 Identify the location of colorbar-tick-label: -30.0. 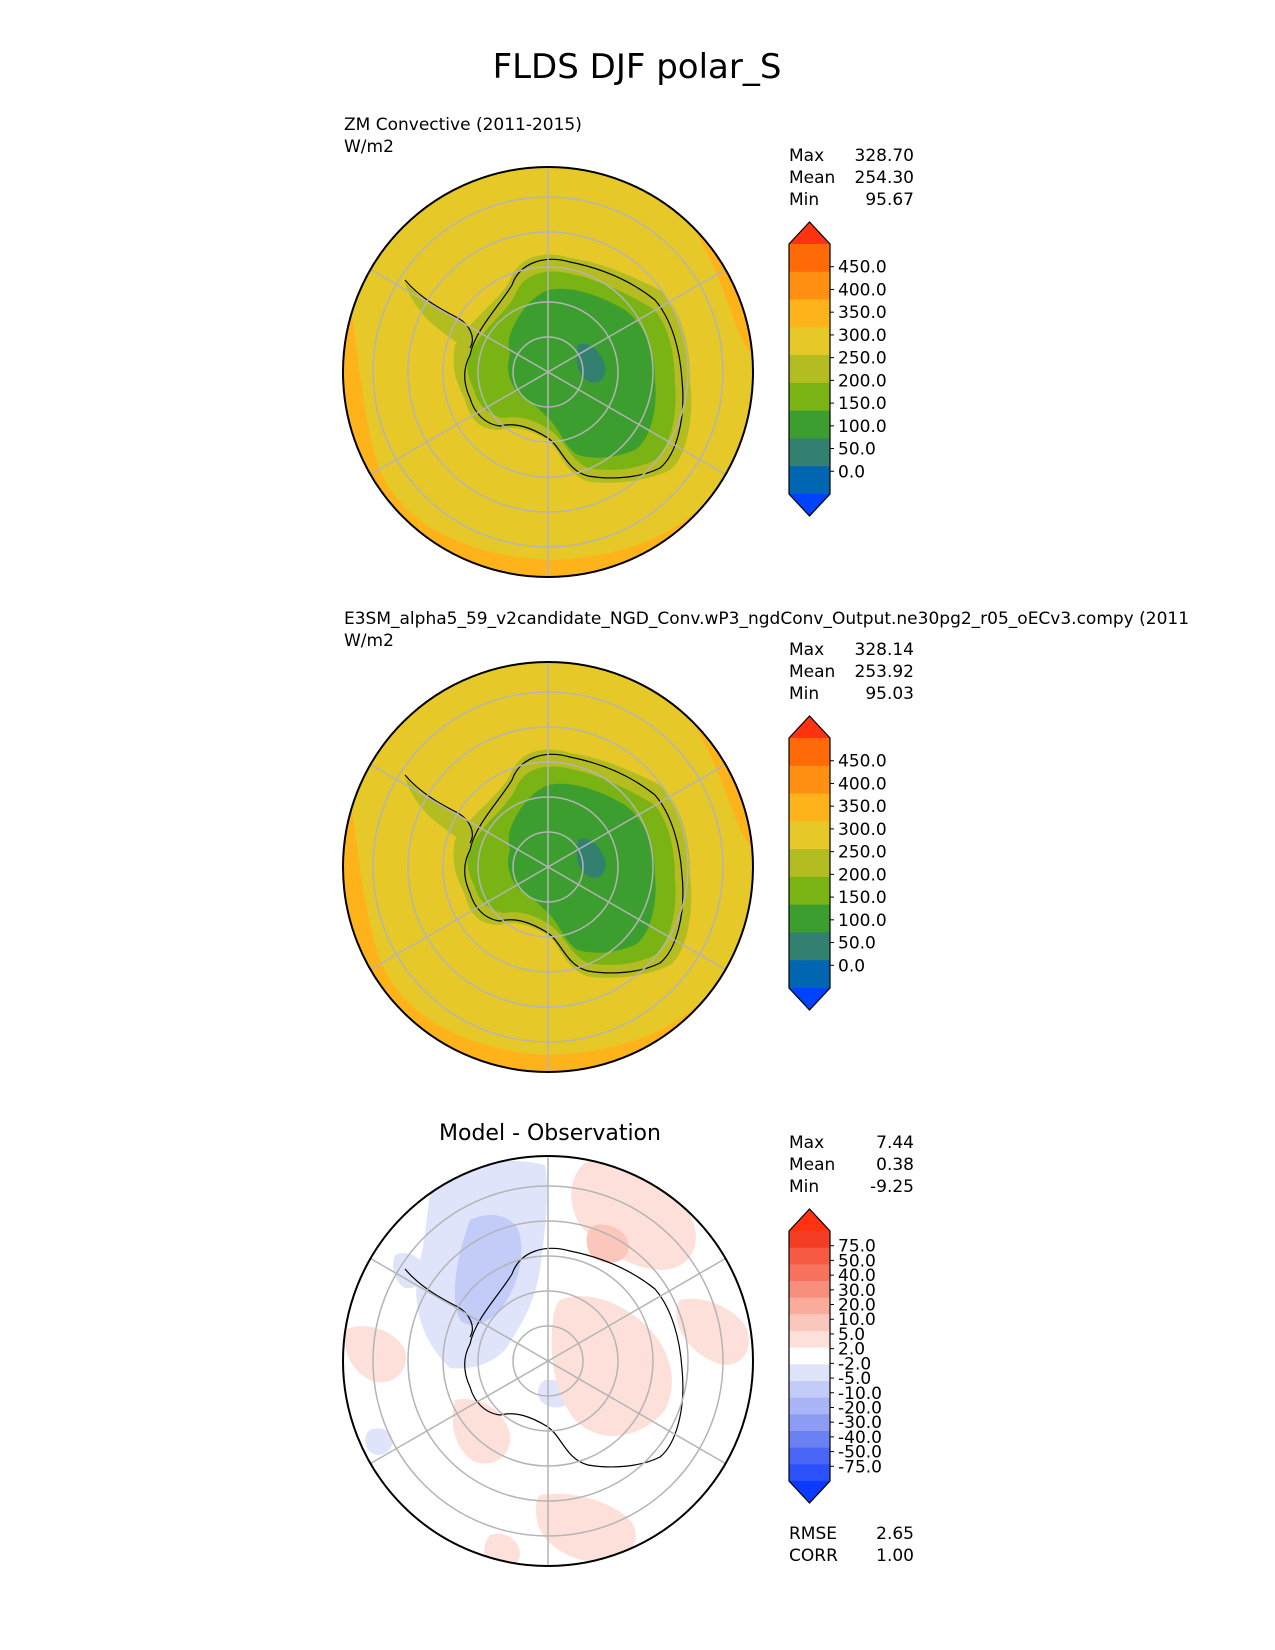
(860, 1423).